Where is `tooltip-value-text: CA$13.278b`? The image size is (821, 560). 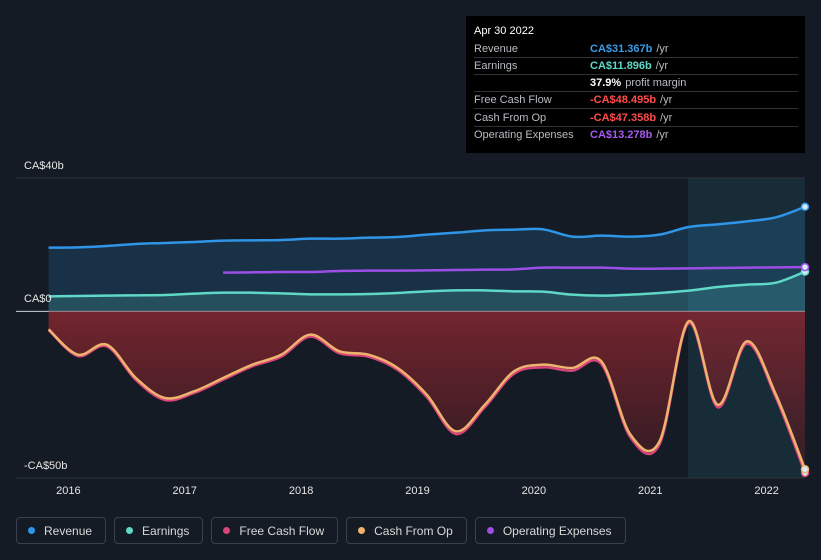 tooltip-value-text: CA$13.278b is located at coordinates (621, 135).